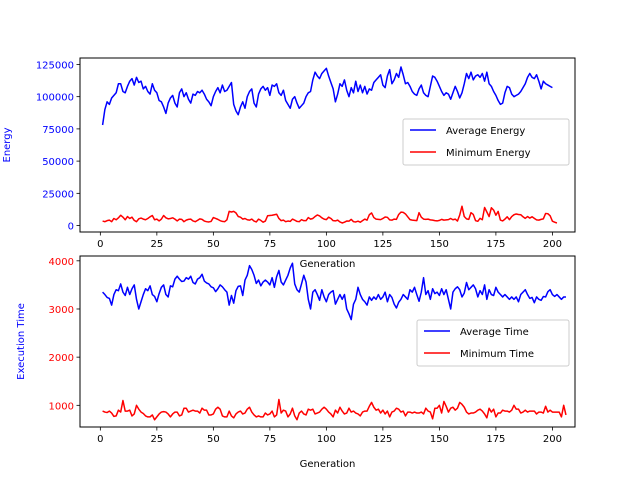 The height and width of the screenshot is (480, 640). Describe the element at coordinates (55, 65) in the screenshot. I see `y-tick-label: 125000` at that location.